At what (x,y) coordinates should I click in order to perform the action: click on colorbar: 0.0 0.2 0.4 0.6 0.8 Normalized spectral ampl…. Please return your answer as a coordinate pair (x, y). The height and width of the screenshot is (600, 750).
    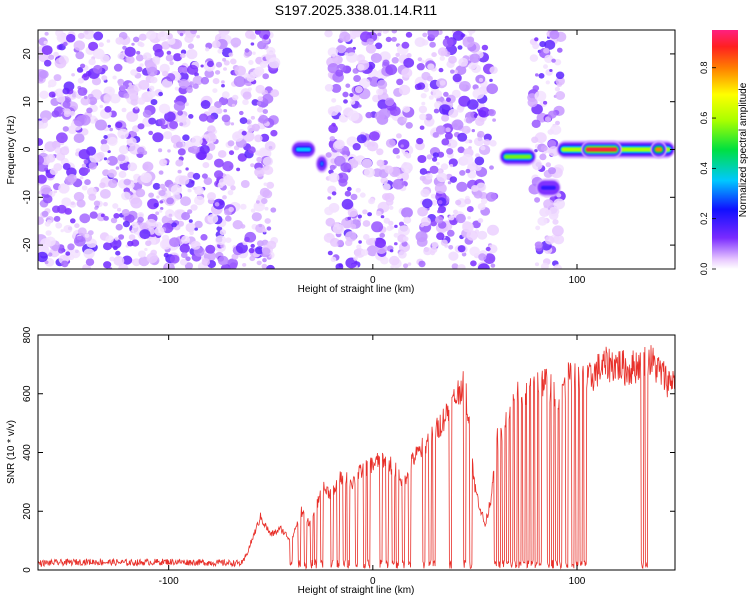
    Looking at the image, I should click on (724, 152).